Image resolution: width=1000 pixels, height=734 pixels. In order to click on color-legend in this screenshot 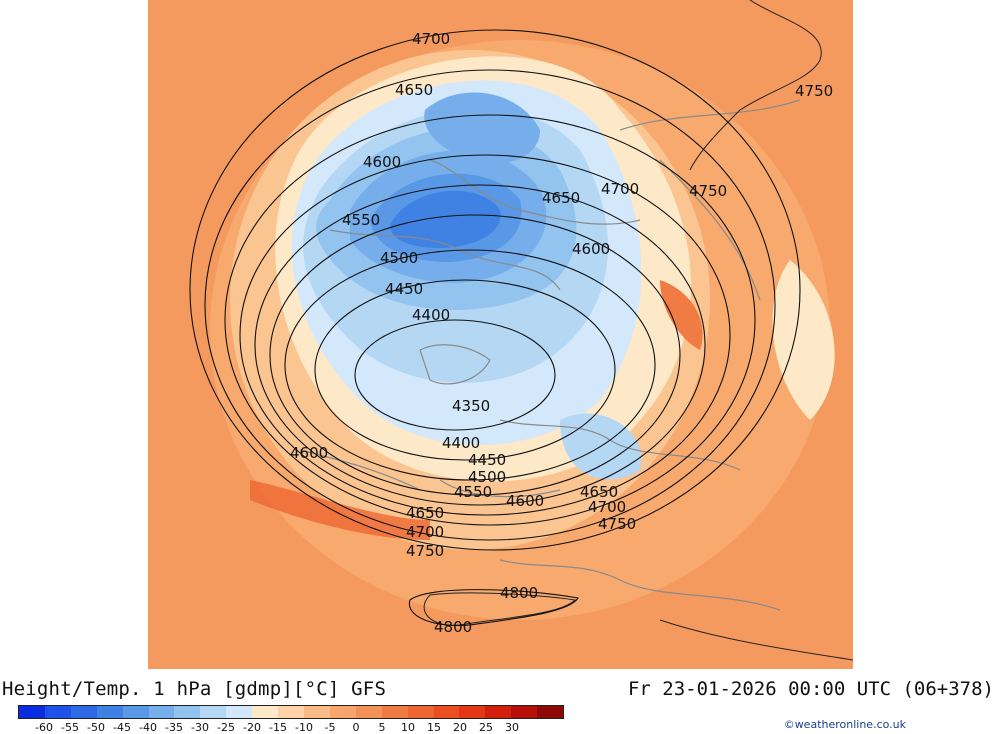, I will do `click(291, 712)`.